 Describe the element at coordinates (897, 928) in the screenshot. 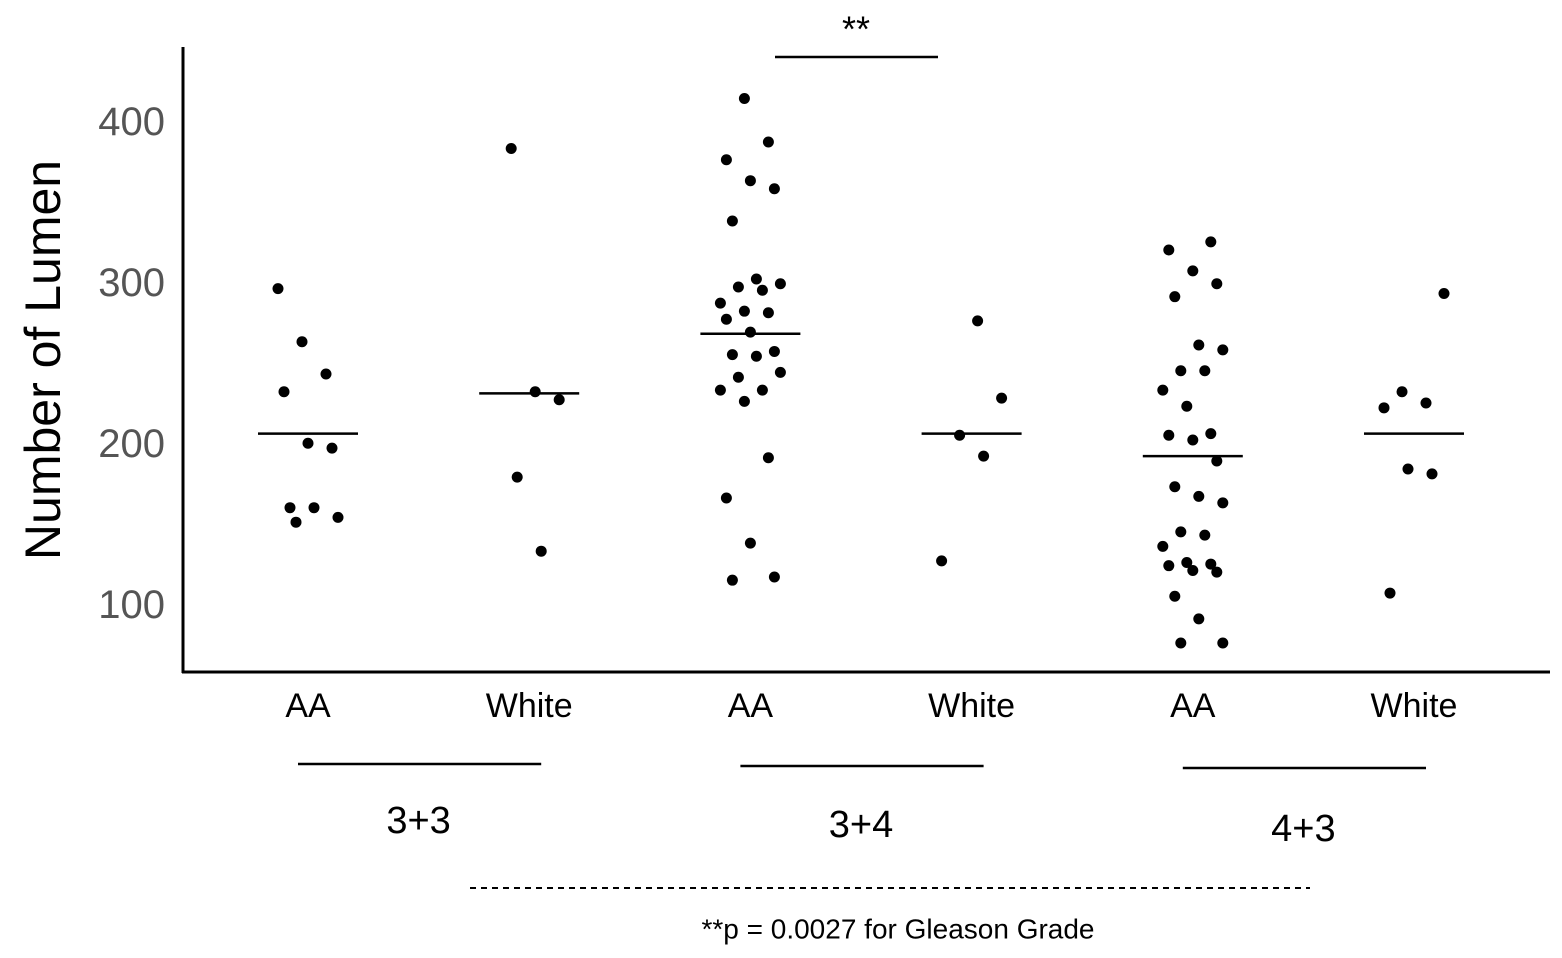

I see `footnote: **p = 0.0027 for Gleason Grade` at that location.